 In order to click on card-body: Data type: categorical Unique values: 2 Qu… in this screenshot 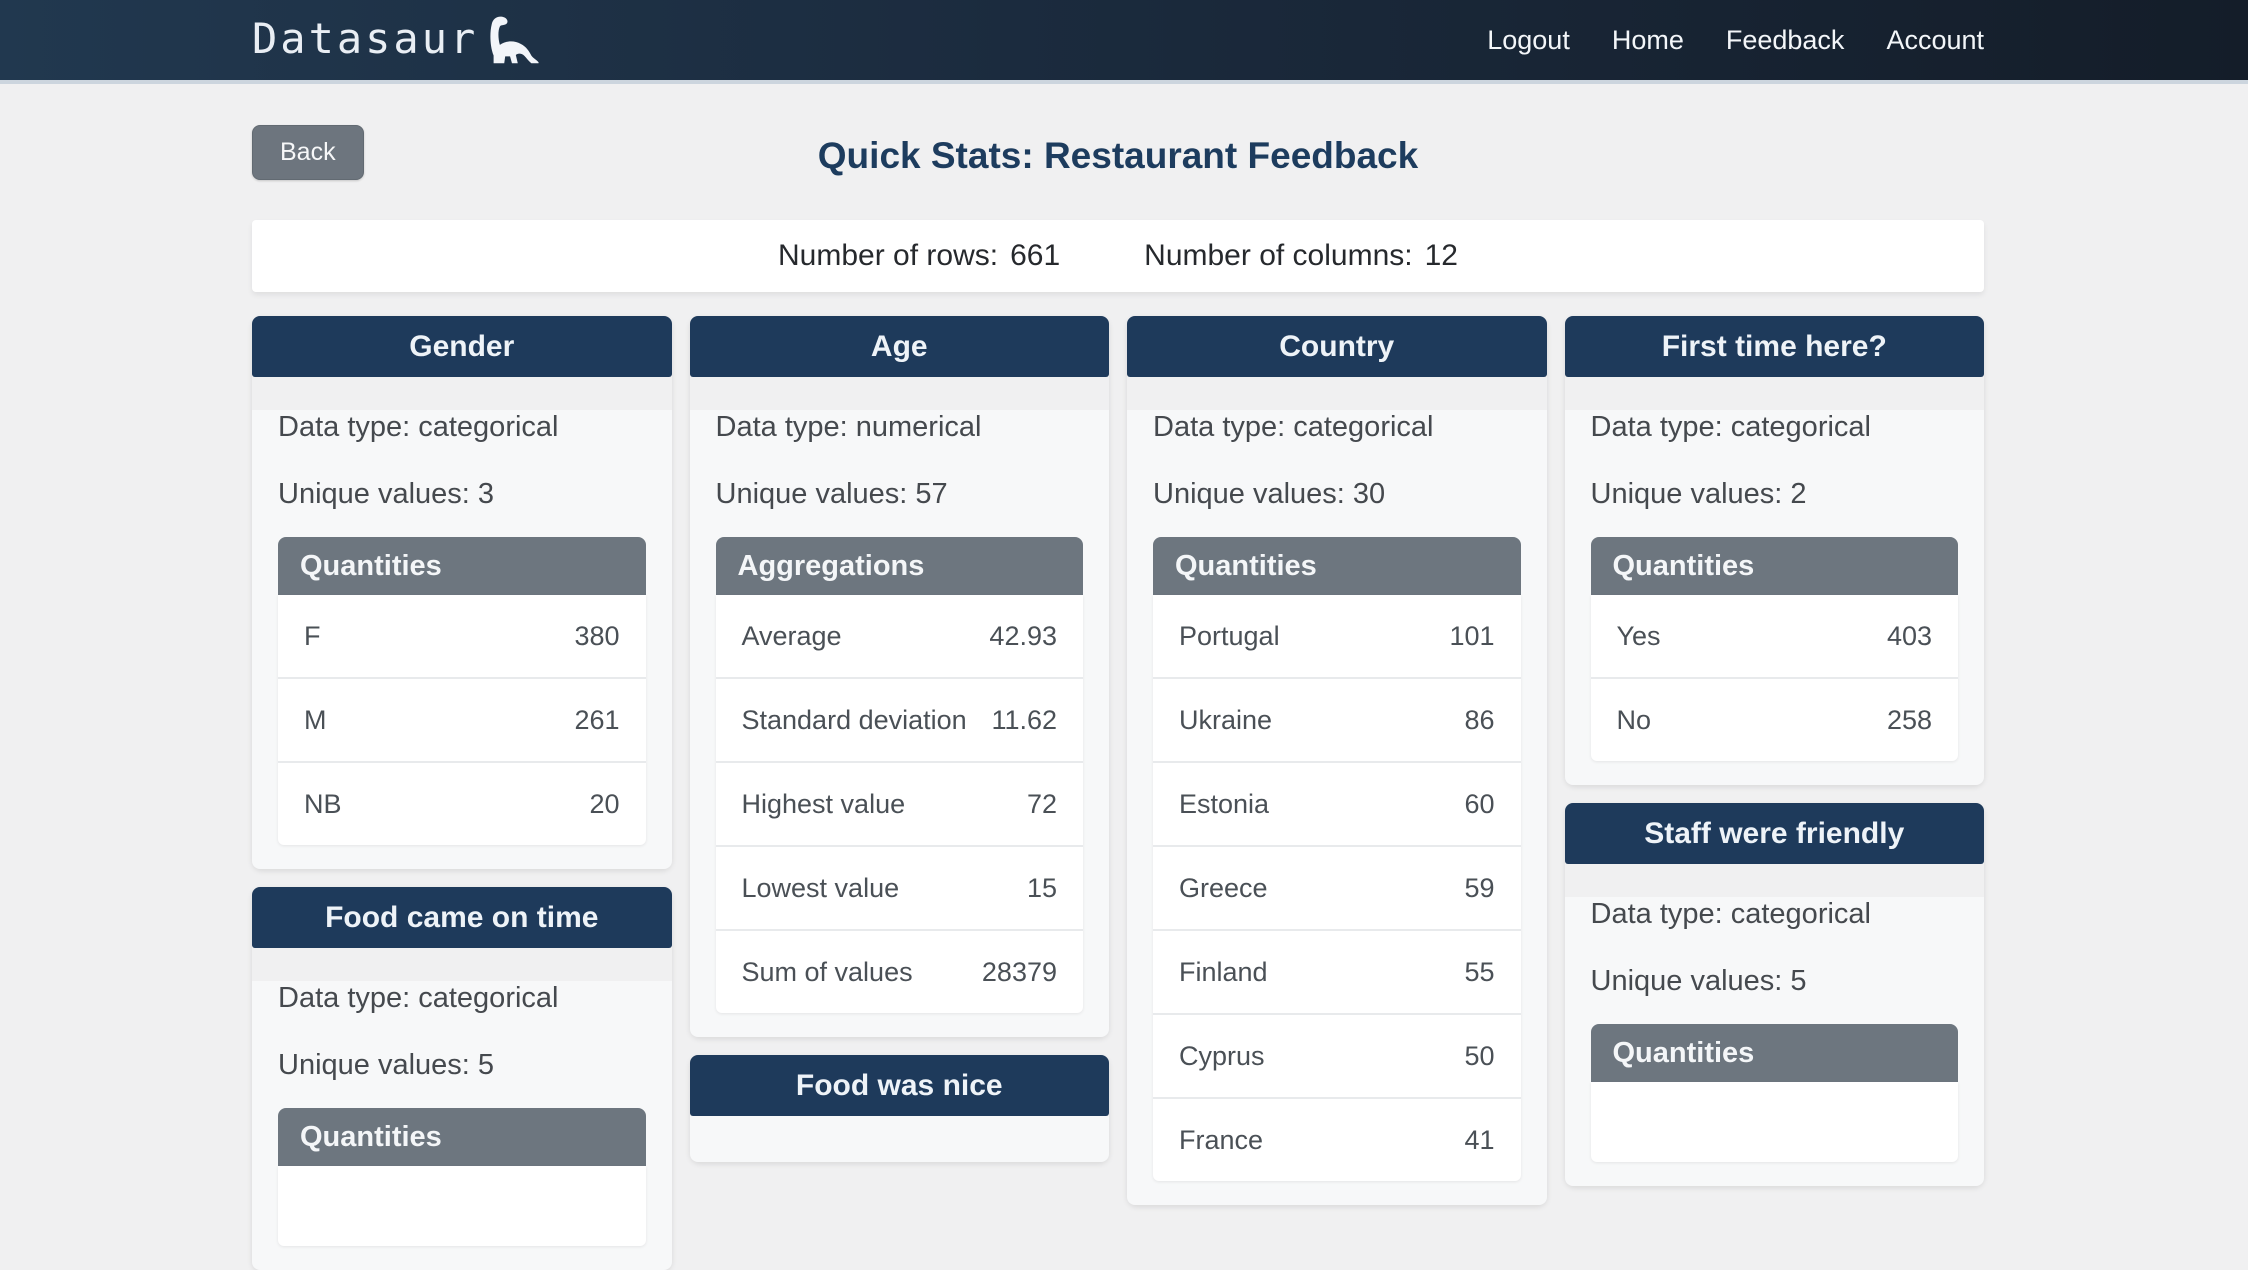, I will do `click(1774, 597)`.